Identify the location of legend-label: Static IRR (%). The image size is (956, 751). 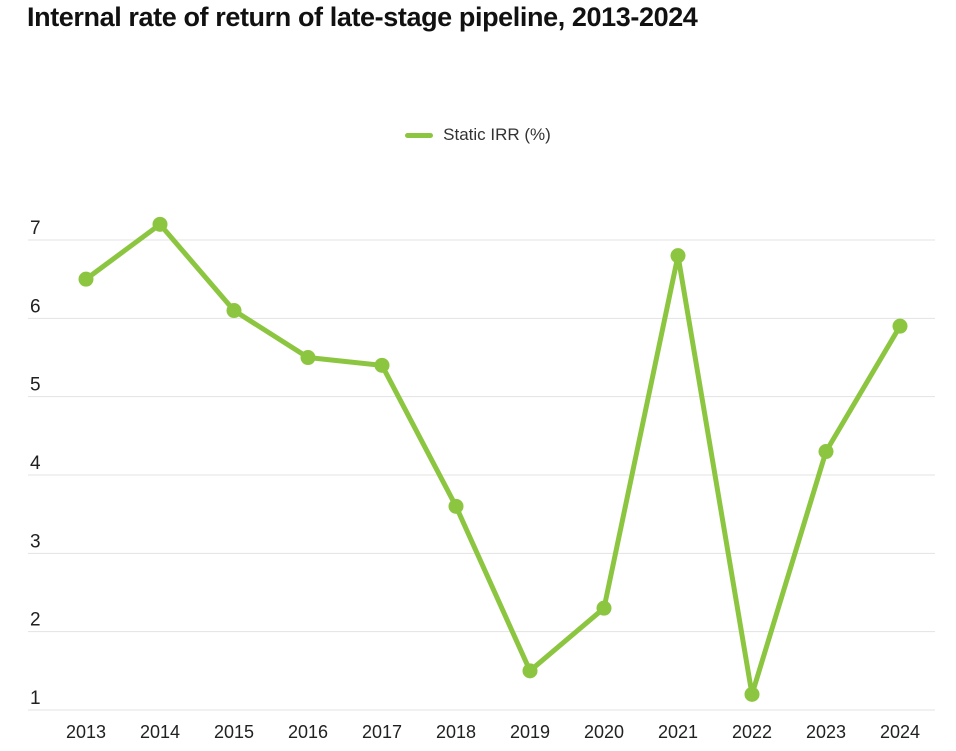
(497, 134).